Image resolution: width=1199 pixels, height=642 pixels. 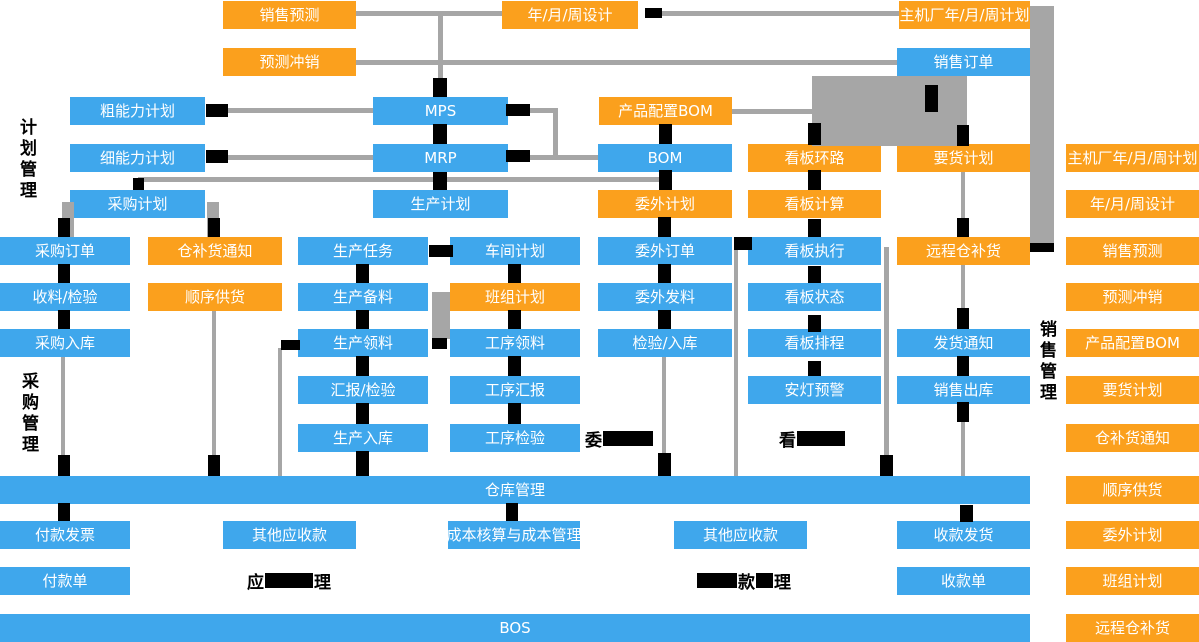 I want to click on node-sales-forecast-top: 销售预测, so click(x=289, y=15).